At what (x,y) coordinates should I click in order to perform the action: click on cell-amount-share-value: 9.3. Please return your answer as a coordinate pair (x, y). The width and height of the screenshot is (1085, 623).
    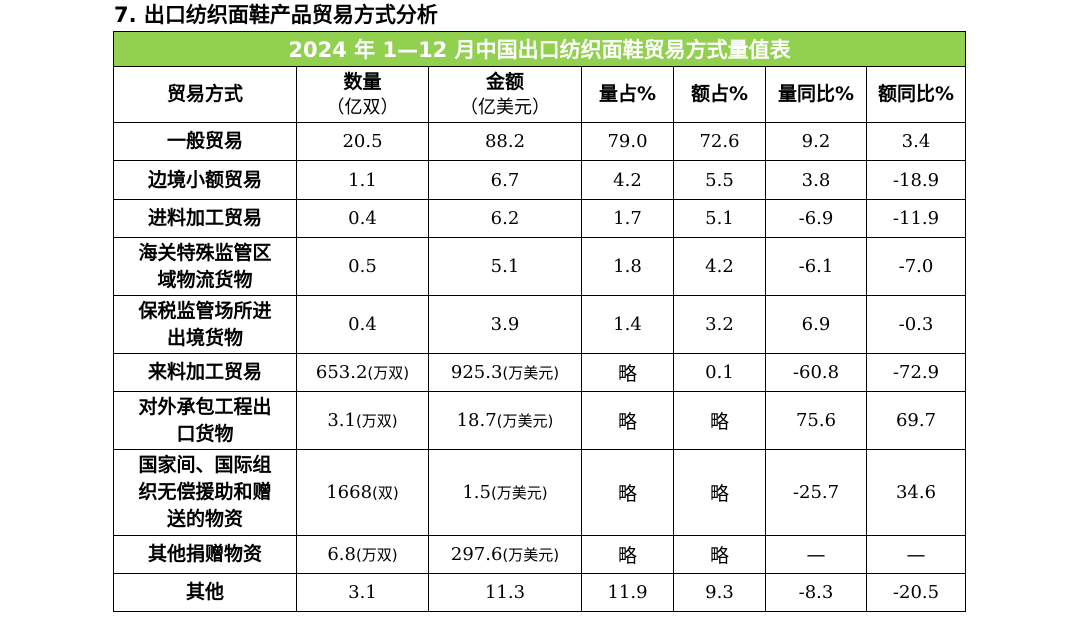
    Looking at the image, I should click on (719, 592).